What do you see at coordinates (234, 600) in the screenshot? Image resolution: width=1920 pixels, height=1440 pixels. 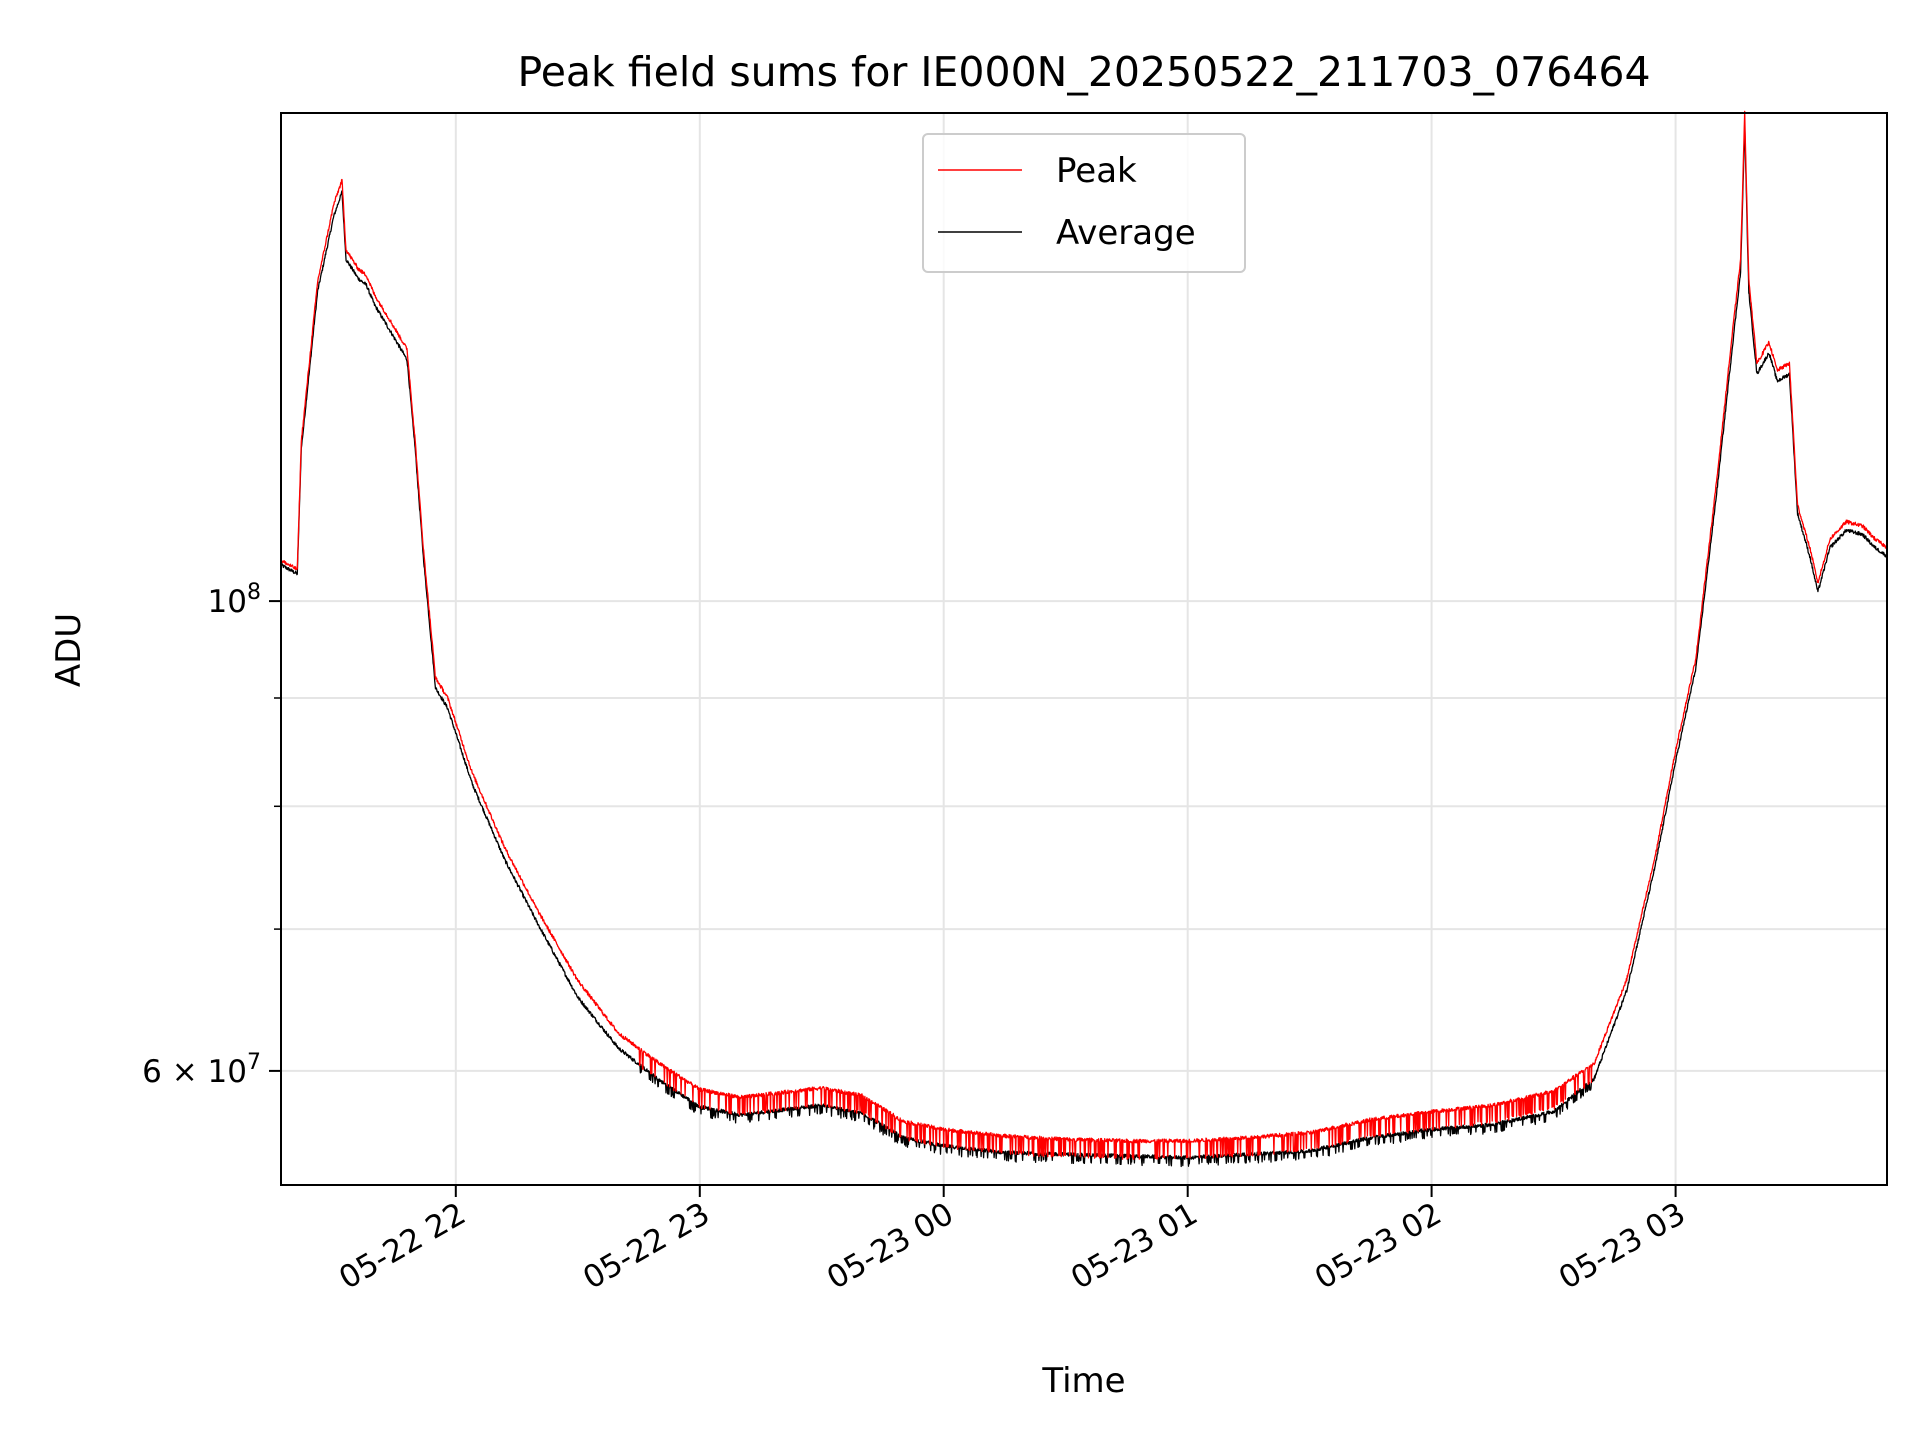 I see `y-tick-label-0: 108` at bounding box center [234, 600].